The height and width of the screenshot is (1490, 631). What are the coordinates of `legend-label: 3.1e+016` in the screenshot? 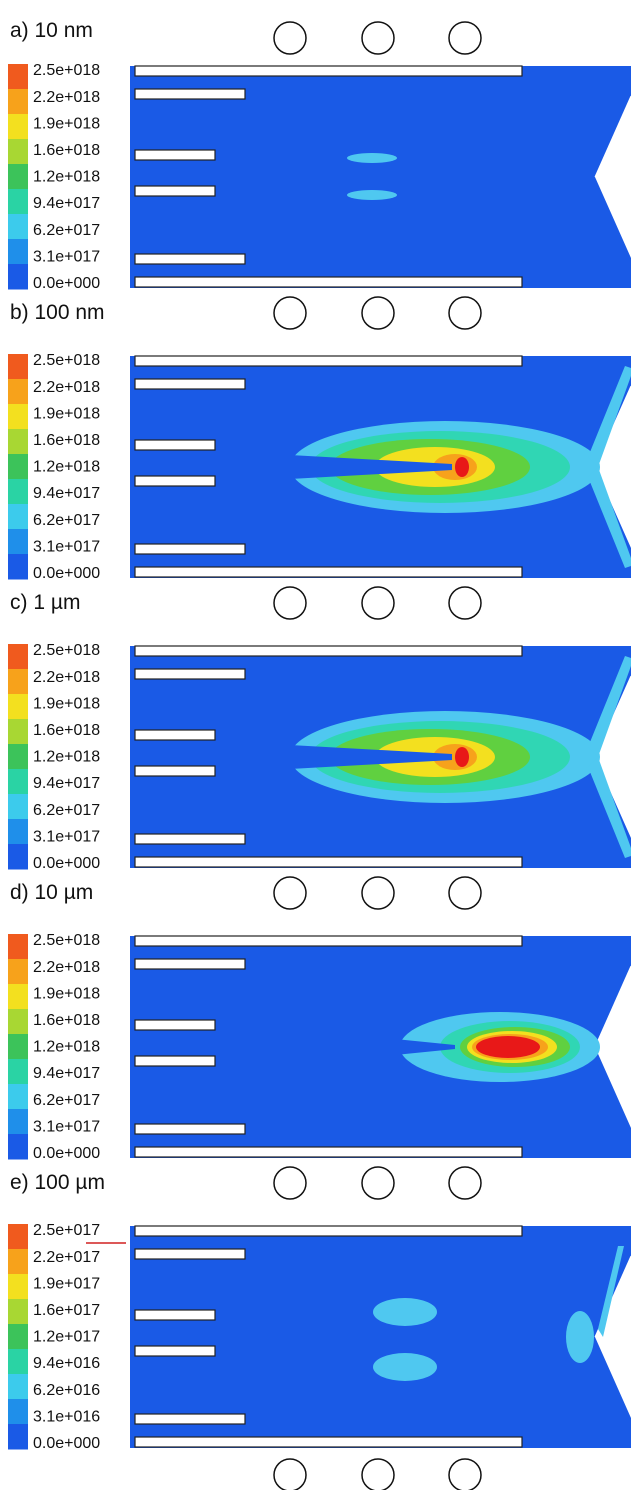 It's located at (66, 1416).